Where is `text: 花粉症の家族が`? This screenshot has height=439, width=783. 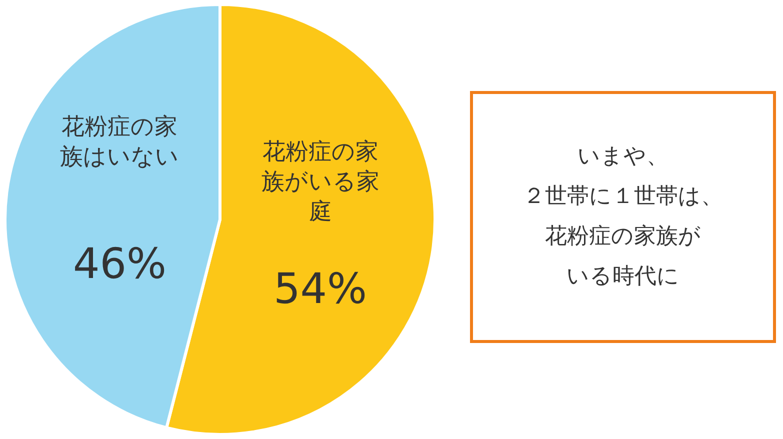
text: 花粉症の家族が is located at coordinates (623, 237).